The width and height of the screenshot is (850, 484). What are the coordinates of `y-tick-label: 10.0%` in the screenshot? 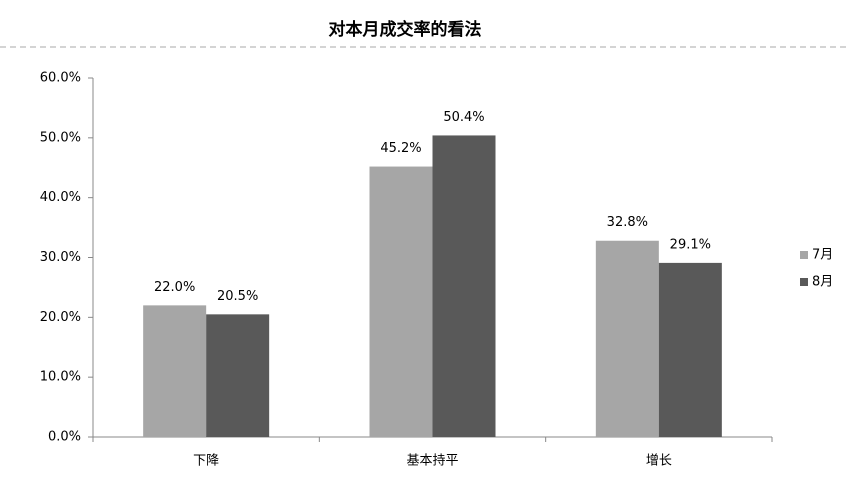 It's located at (60, 377).